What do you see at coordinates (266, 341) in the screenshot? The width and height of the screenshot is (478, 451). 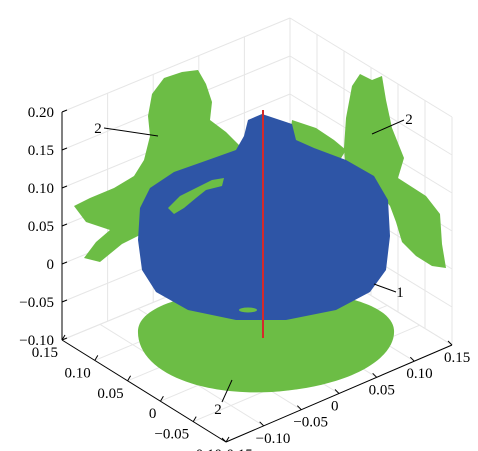 I see `green-cloud-bottom-disc` at bounding box center [266, 341].